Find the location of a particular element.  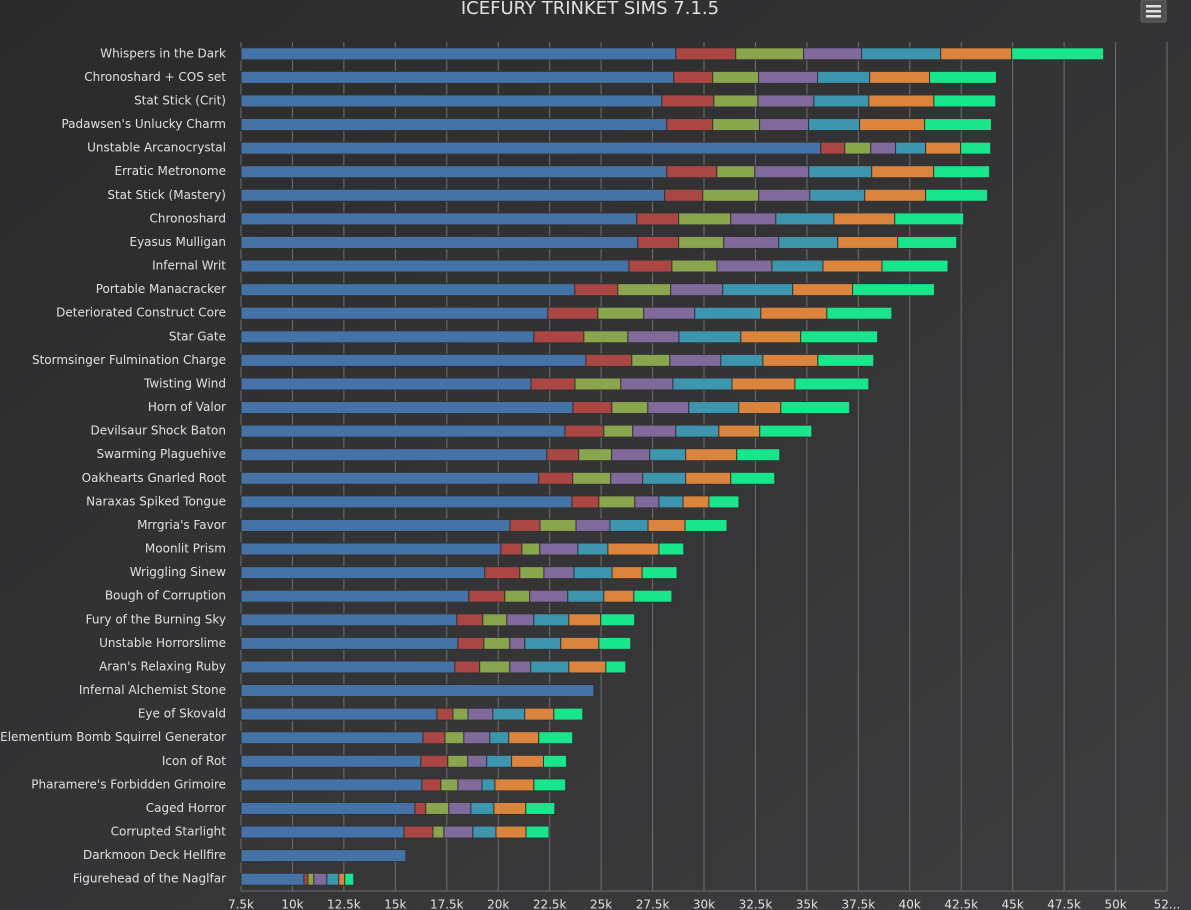

x-tick-label: 47.5k is located at coordinates (1064, 904).